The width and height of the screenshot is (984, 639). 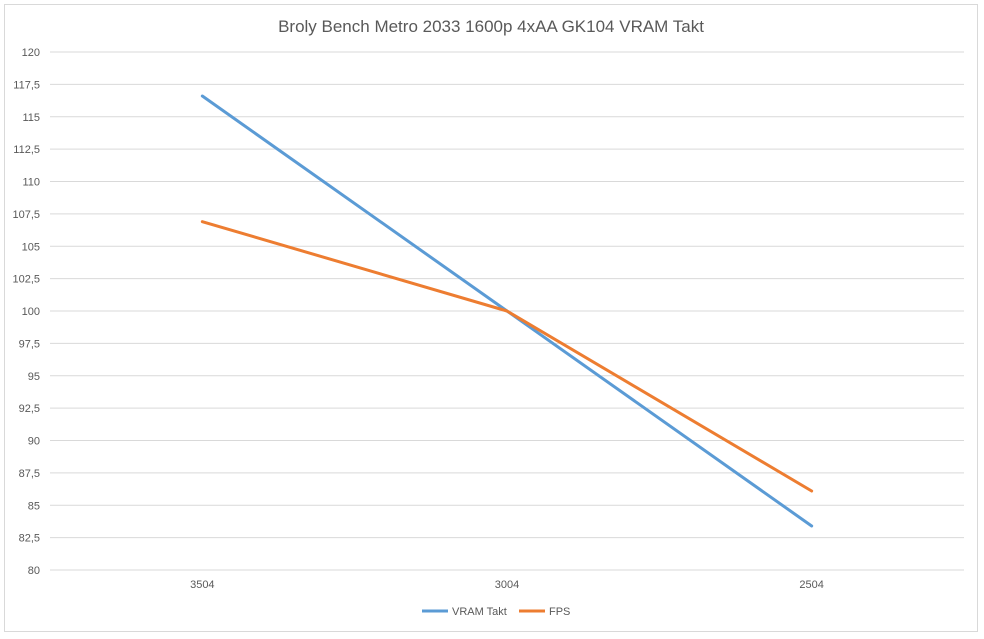 I want to click on y-tick-label: 82,5, so click(x=29, y=539).